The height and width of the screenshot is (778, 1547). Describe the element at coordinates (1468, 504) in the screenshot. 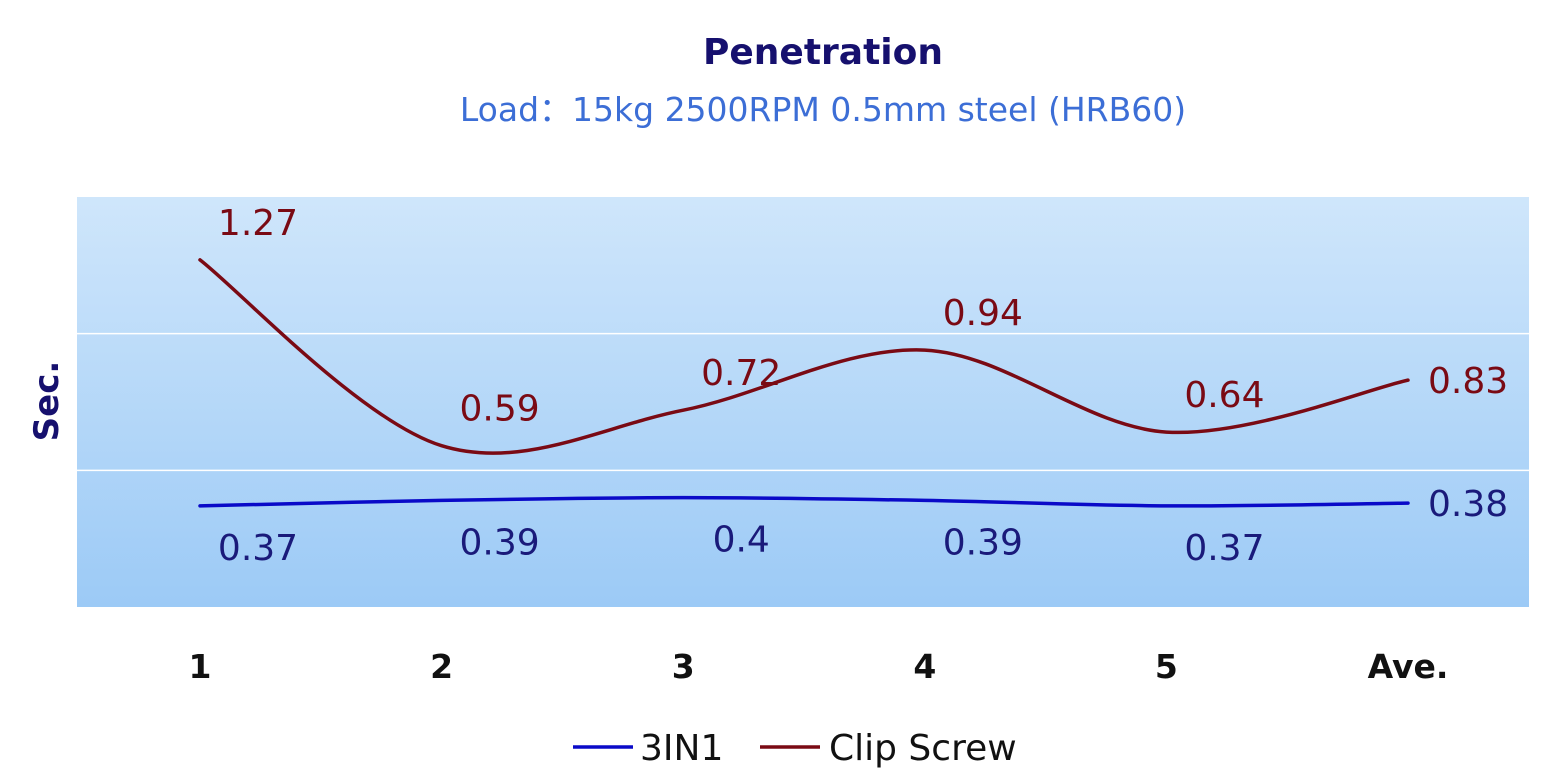

I see `data-label: 0.38` at that location.